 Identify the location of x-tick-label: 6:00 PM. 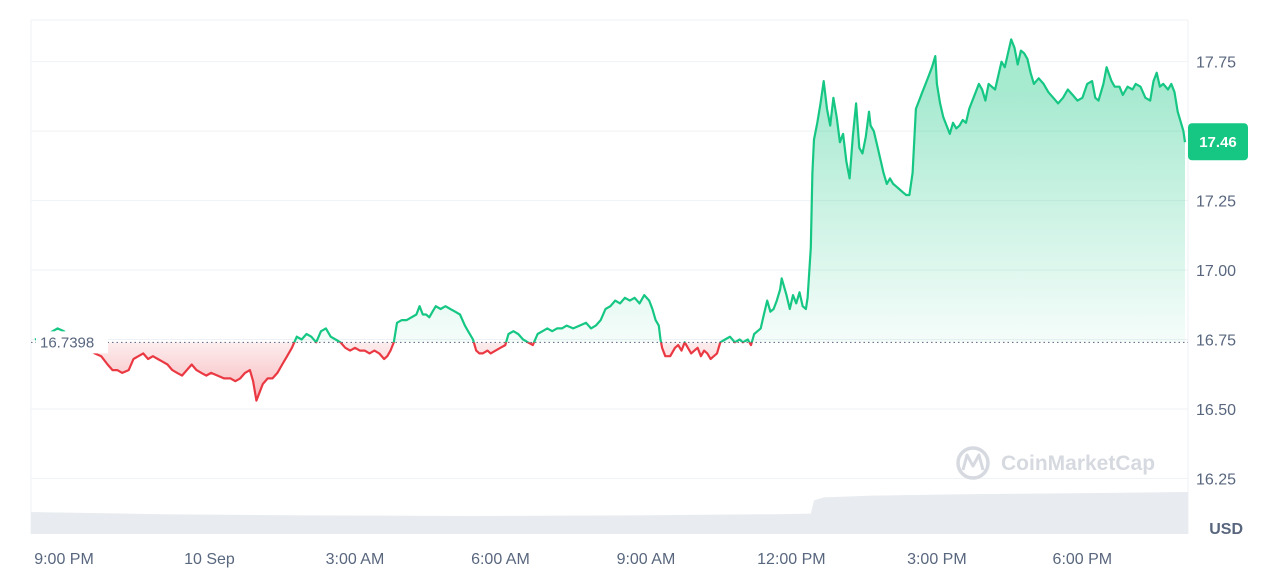
(1083, 559).